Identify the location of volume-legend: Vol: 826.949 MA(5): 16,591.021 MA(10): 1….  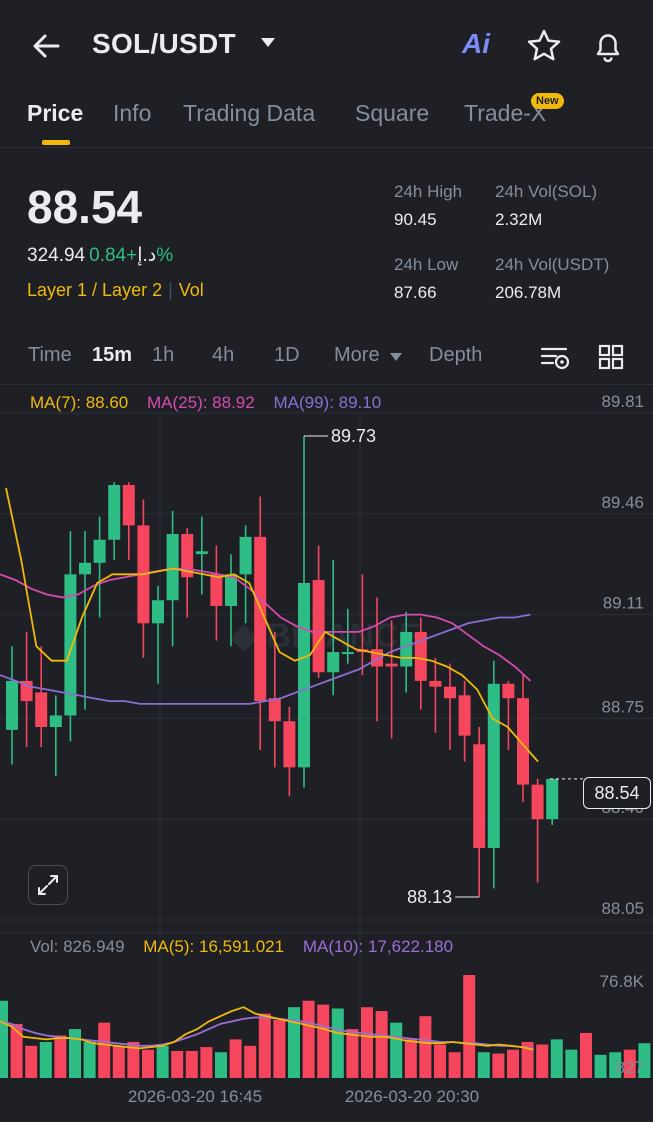
(248, 947).